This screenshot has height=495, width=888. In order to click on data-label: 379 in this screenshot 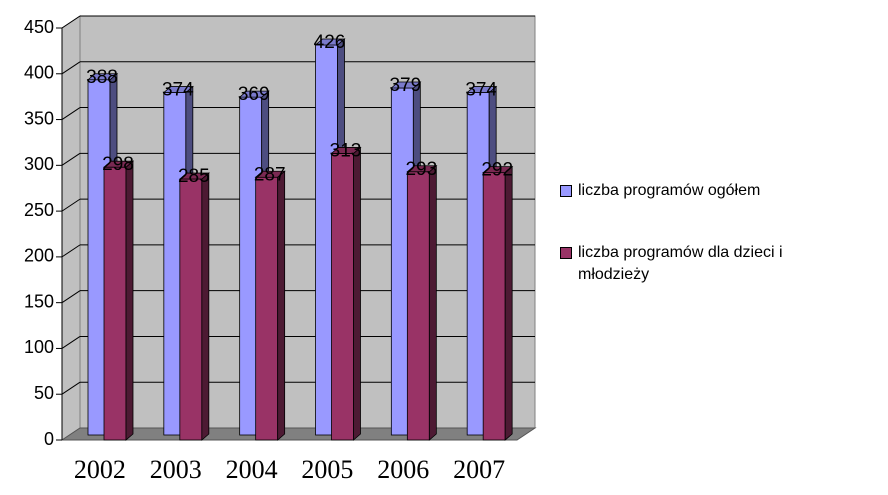, I will do `click(405, 85)`.